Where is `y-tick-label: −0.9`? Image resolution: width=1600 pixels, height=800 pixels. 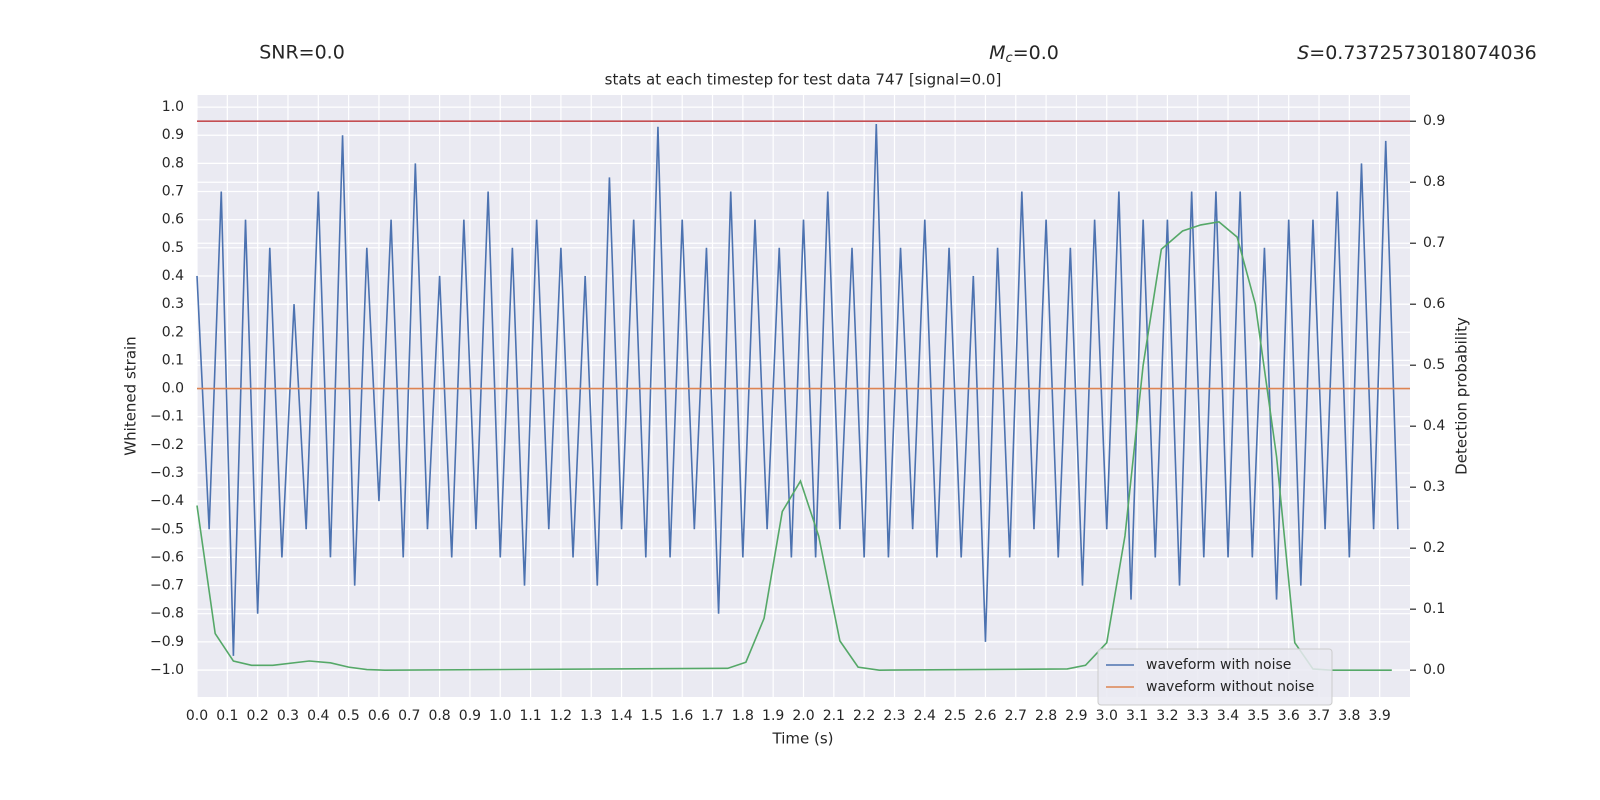
y-tick-label: −0.9 is located at coordinates (167, 642).